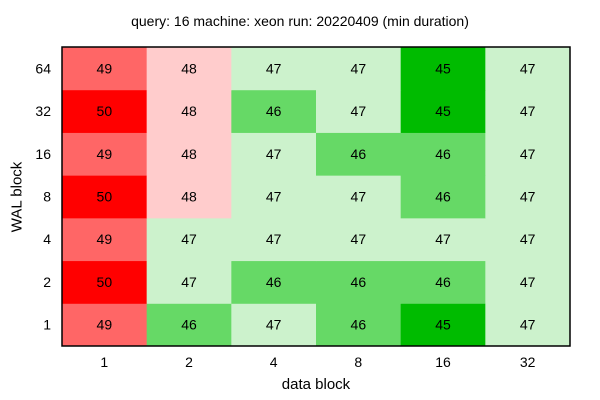 The width and height of the screenshot is (600, 400). I want to click on y-tick-label: 8, so click(47, 197).